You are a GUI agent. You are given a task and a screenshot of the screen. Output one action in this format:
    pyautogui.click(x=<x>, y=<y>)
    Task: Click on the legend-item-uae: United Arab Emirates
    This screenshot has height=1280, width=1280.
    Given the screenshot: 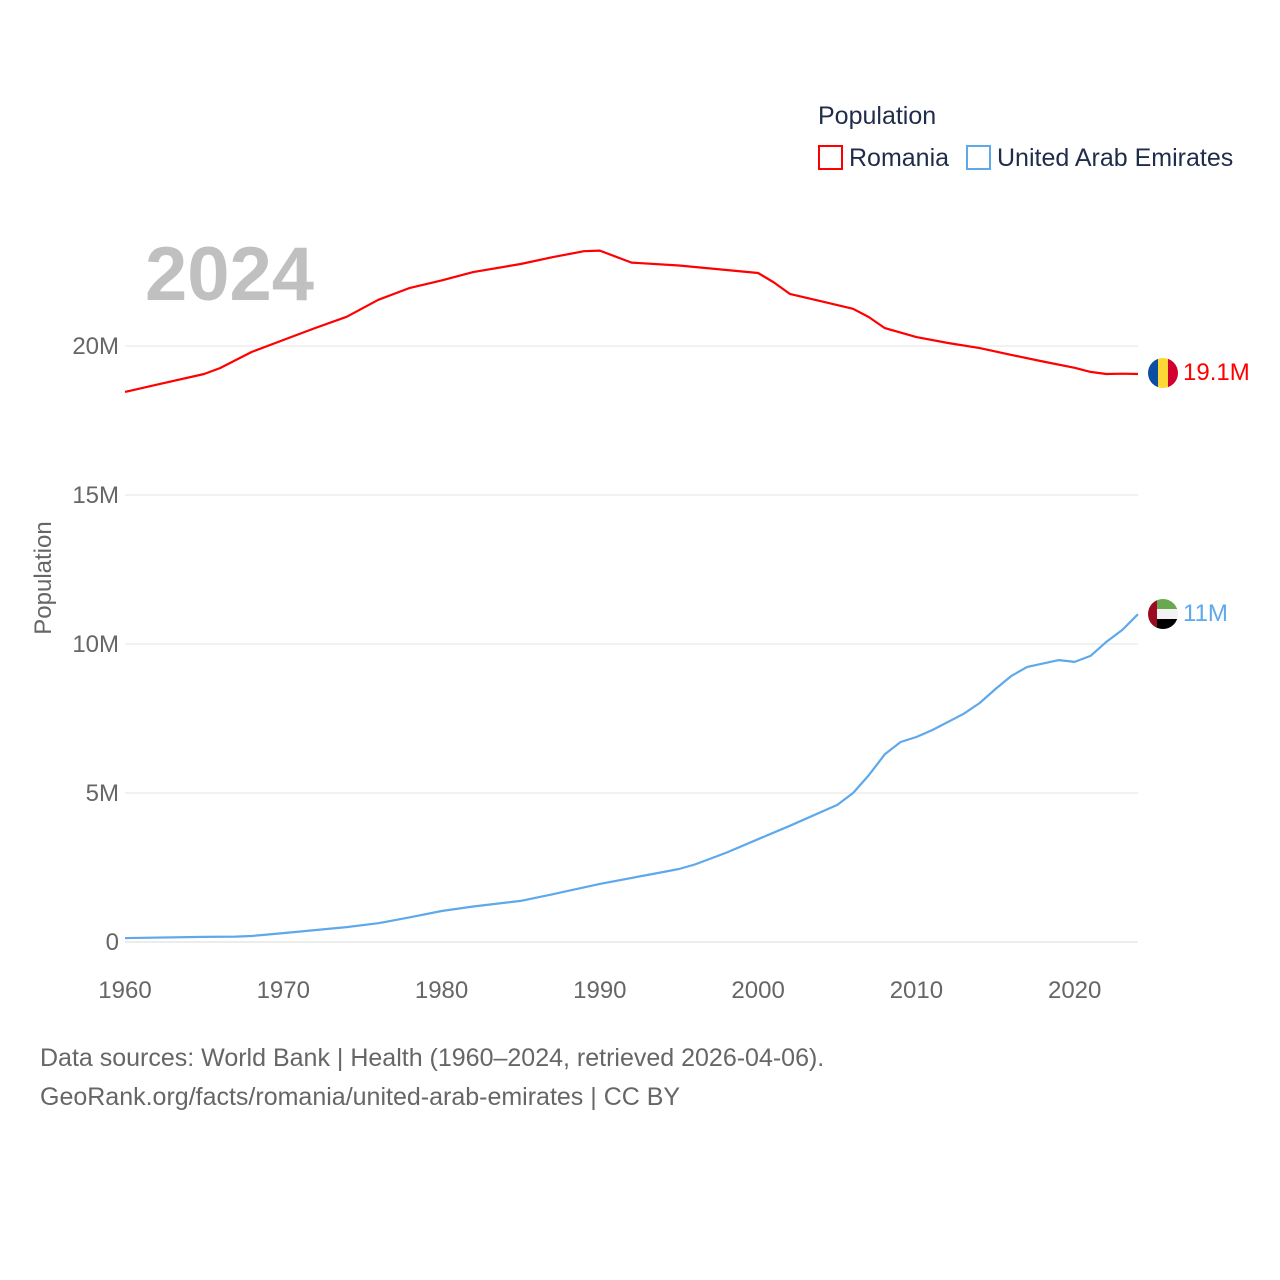 What is the action you would take?
    pyautogui.click(x=1099, y=158)
    